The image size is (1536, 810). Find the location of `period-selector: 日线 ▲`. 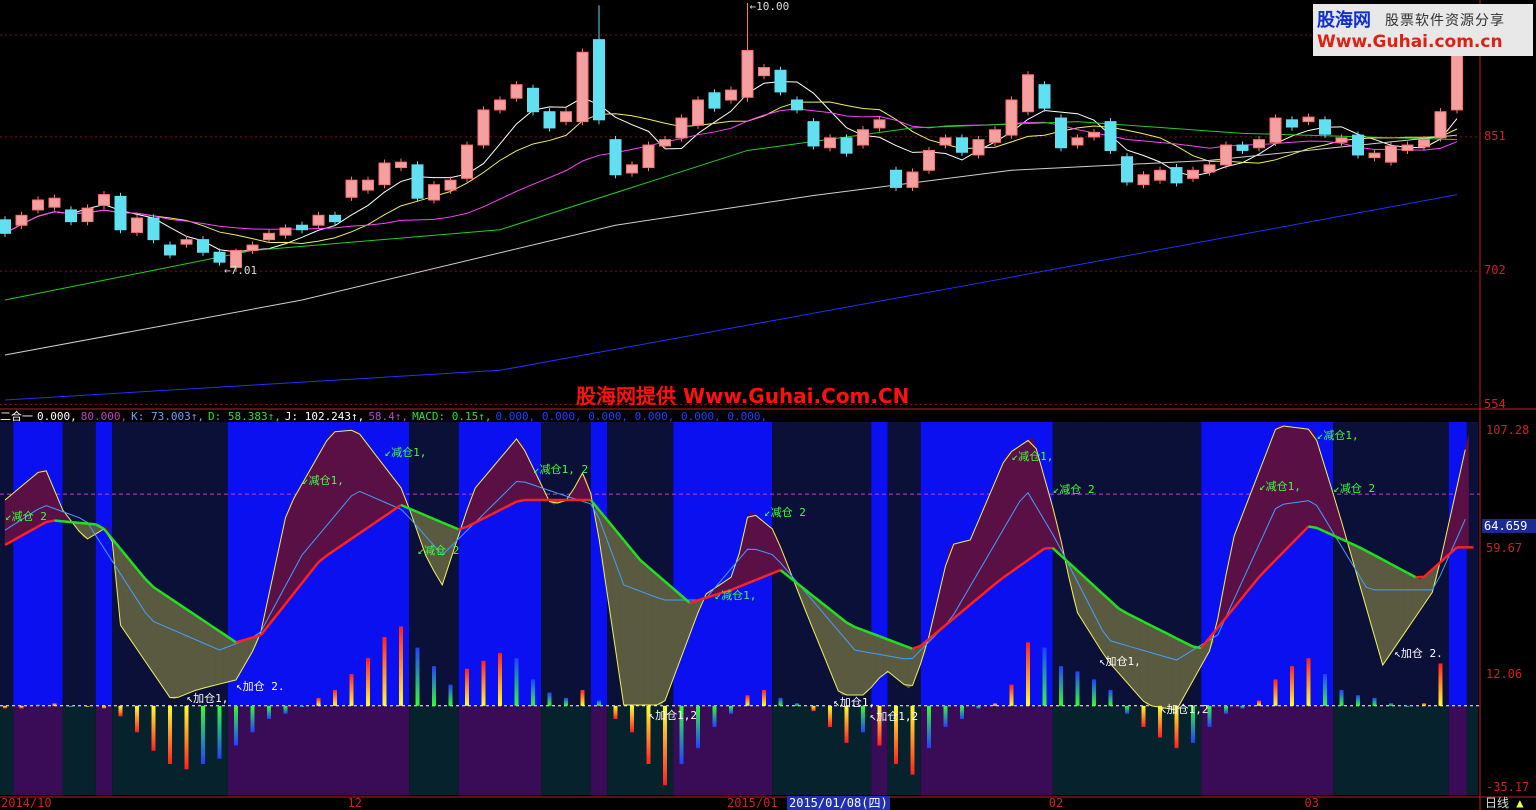

period-selector: 日线 ▲ is located at coordinates (1504, 803).